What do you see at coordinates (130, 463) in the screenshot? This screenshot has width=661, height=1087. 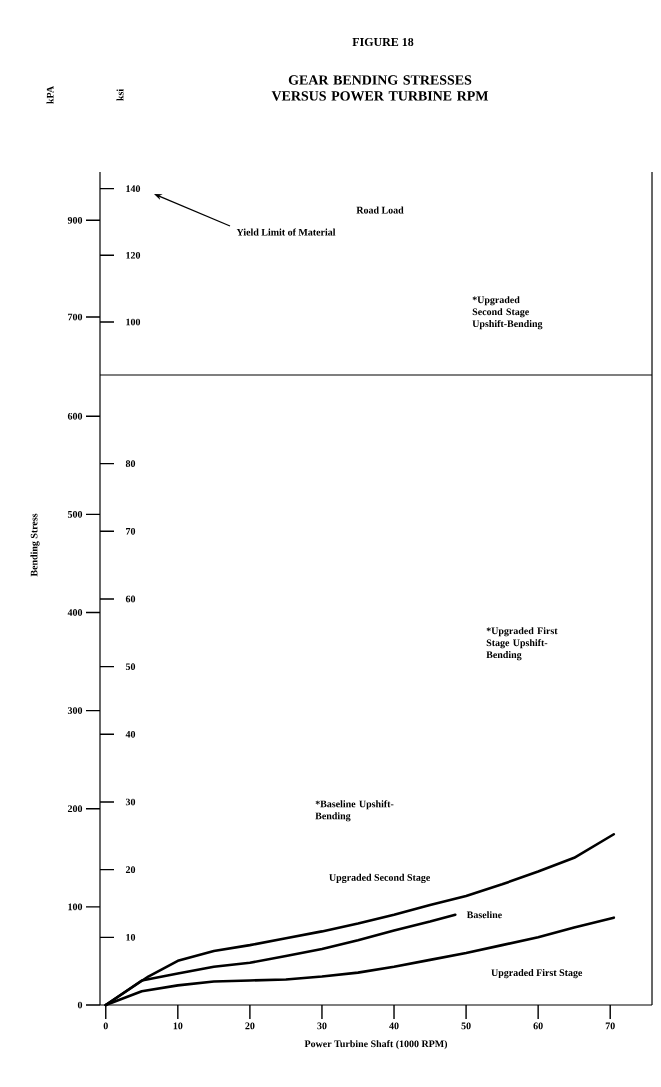 I see `y2-tick-label: 80` at bounding box center [130, 463].